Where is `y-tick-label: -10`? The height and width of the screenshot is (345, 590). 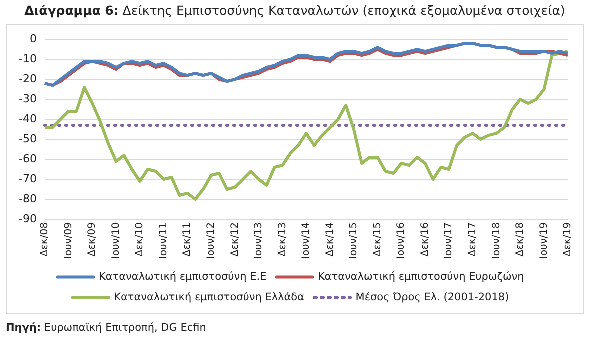
y-tick-label: -10 is located at coordinates (28, 59).